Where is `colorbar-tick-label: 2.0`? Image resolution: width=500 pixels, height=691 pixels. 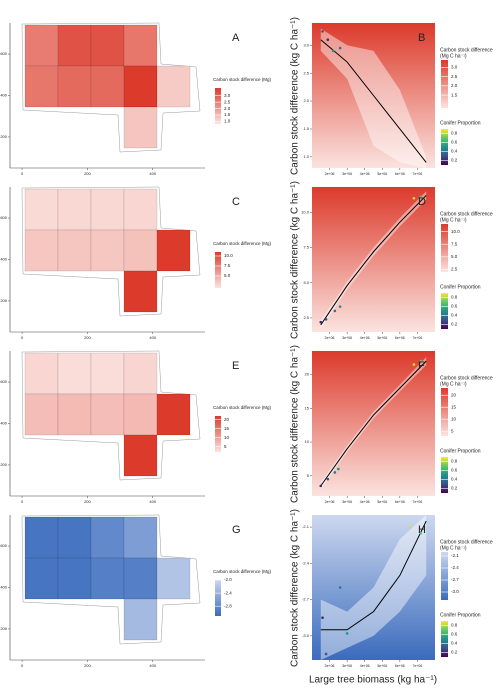 colorbar-tick-label: 2.0 is located at coordinates (227, 108).